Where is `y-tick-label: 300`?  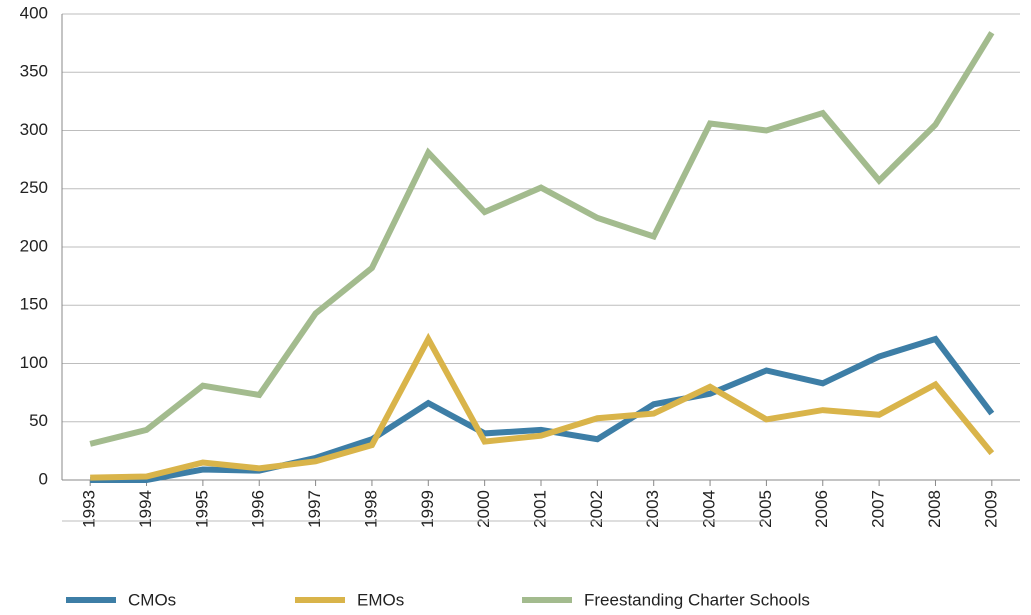 y-tick-label: 300 is located at coordinates (34, 129).